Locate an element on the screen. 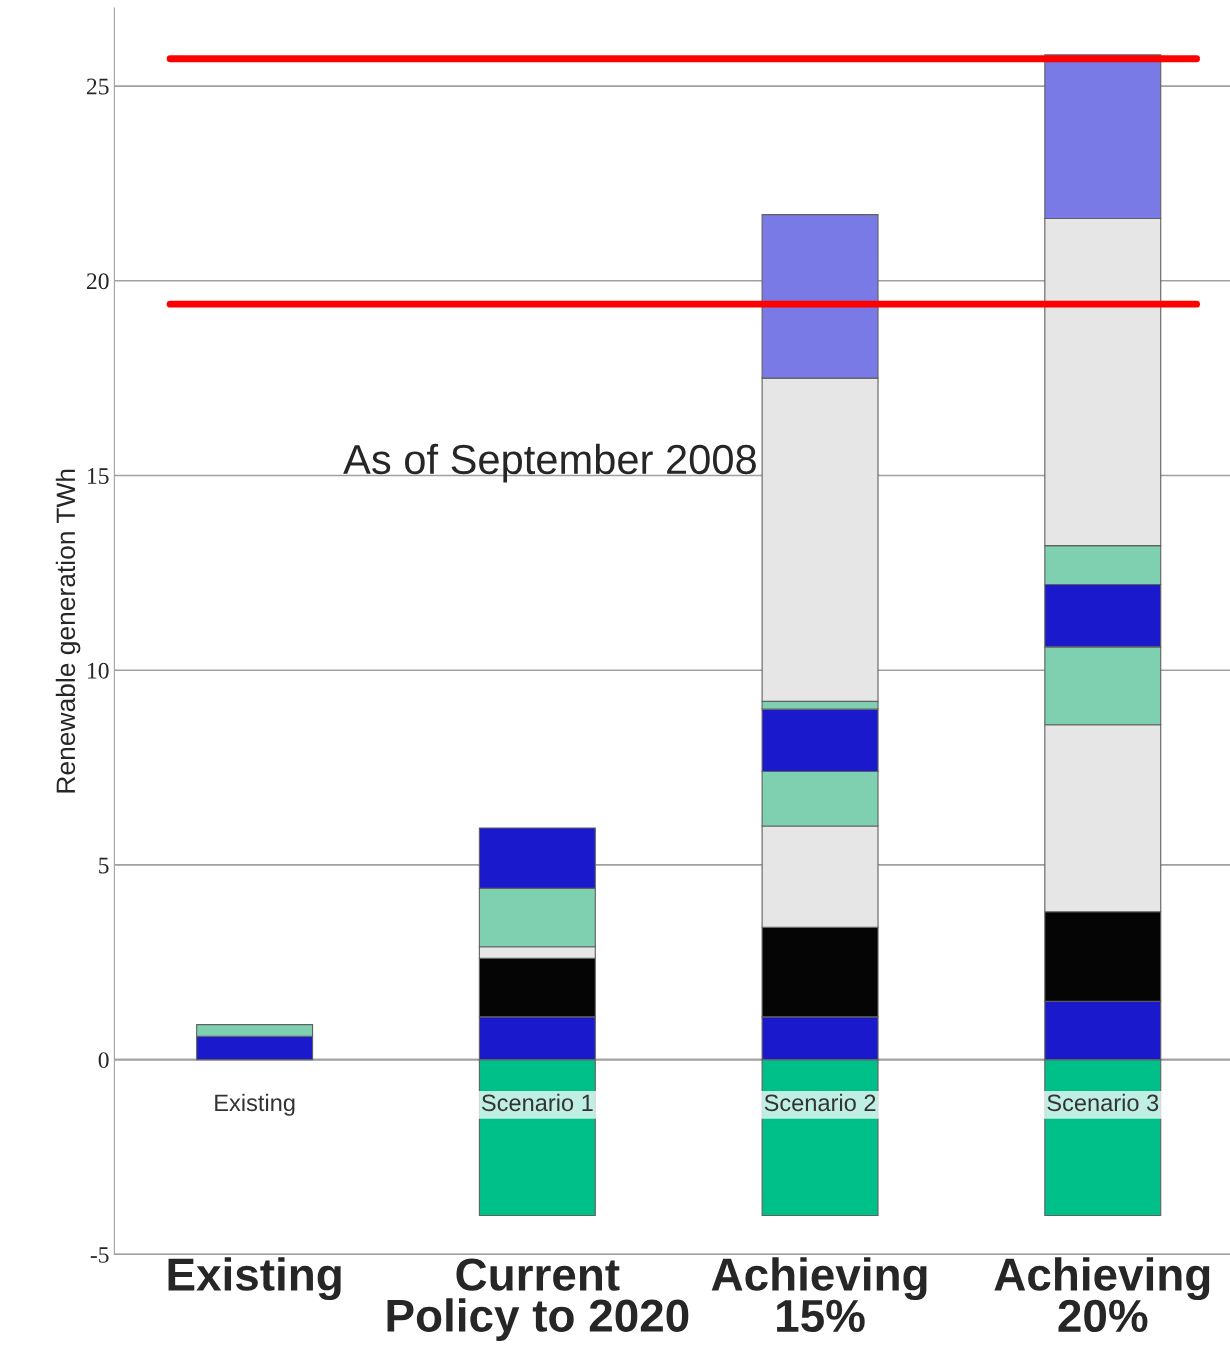  y-axis-title: Renewable generation TWh is located at coordinates (68, 631).